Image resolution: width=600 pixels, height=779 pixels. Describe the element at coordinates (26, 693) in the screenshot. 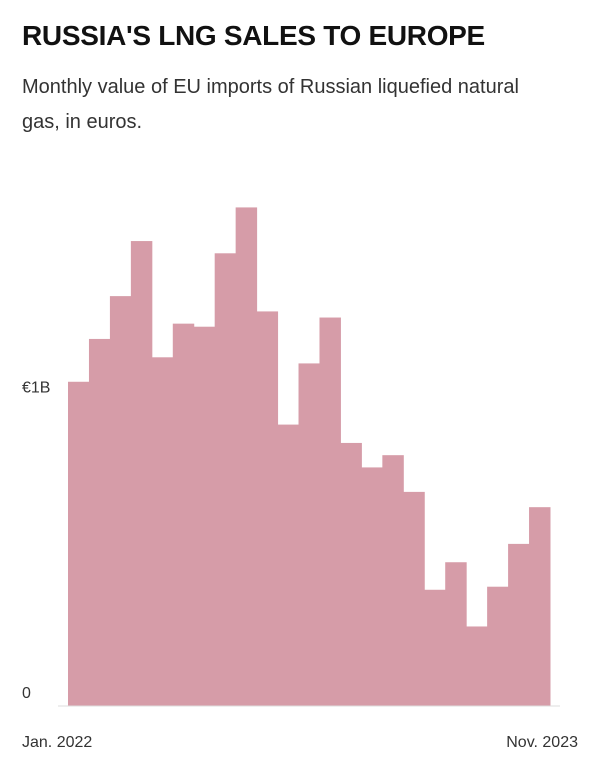

I see `y-tick-label: 0` at that location.